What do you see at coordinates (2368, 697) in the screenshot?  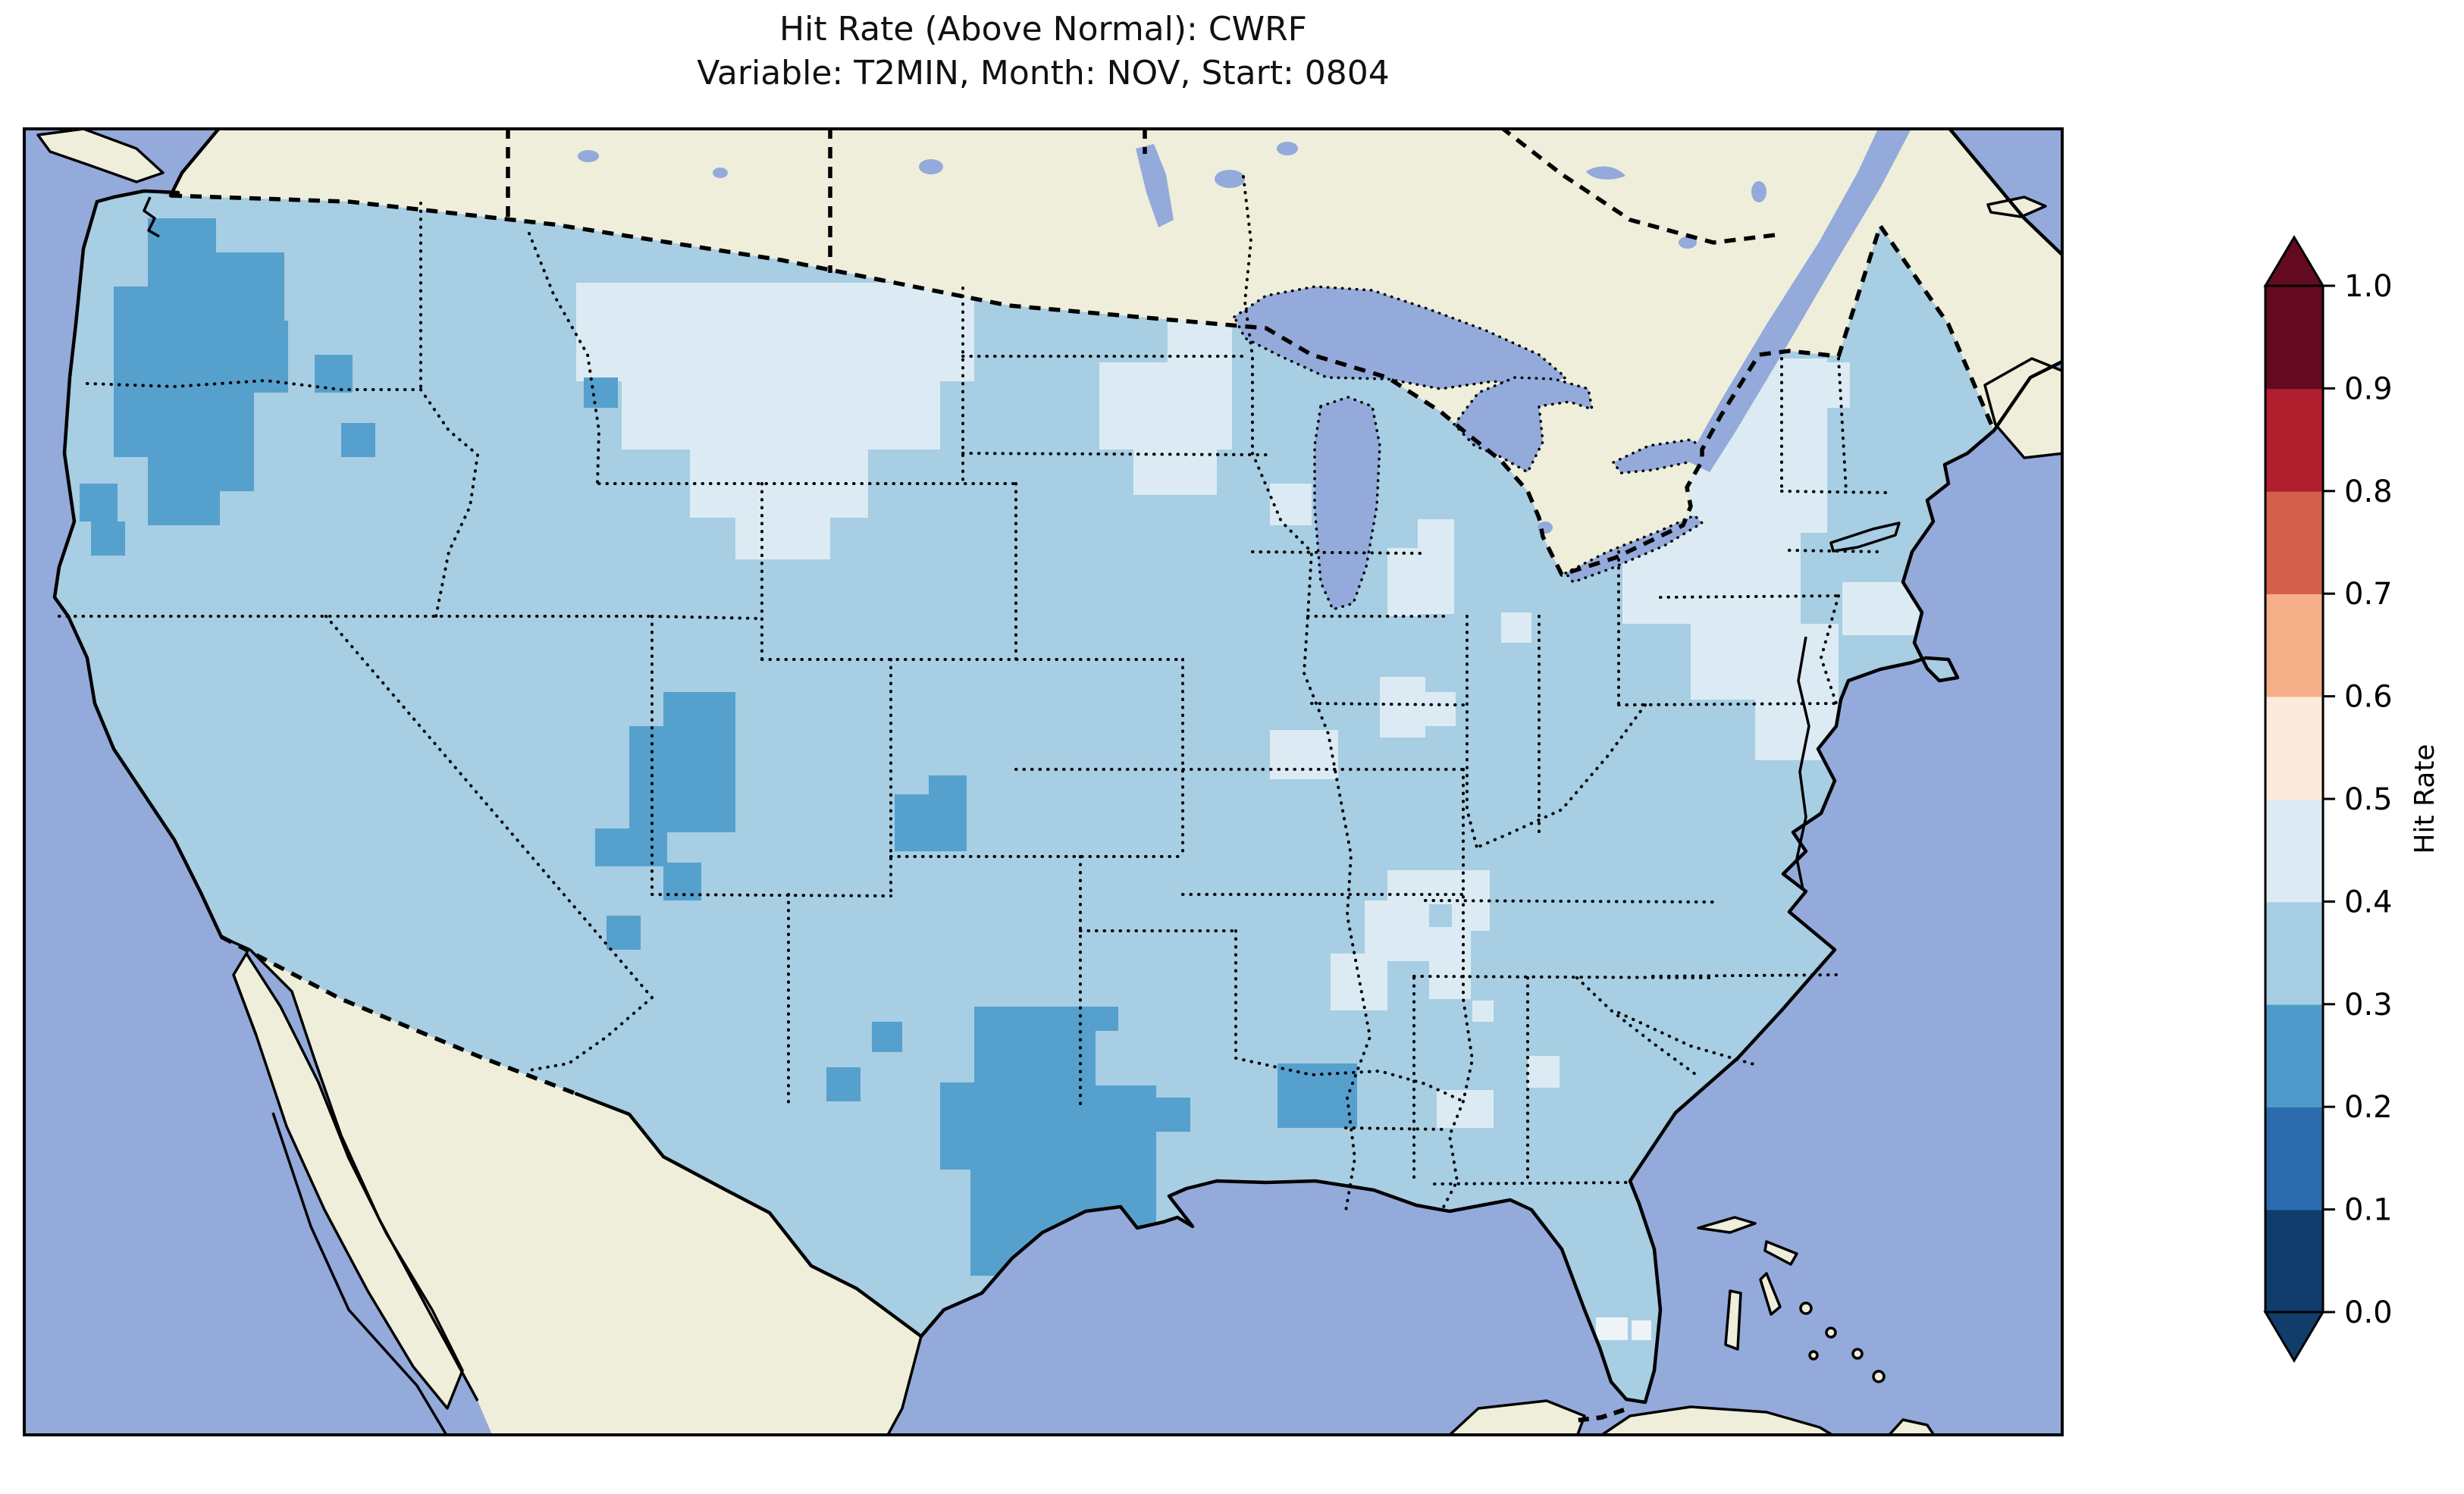 I see `colorbar-tick-label: 0.6` at bounding box center [2368, 697].